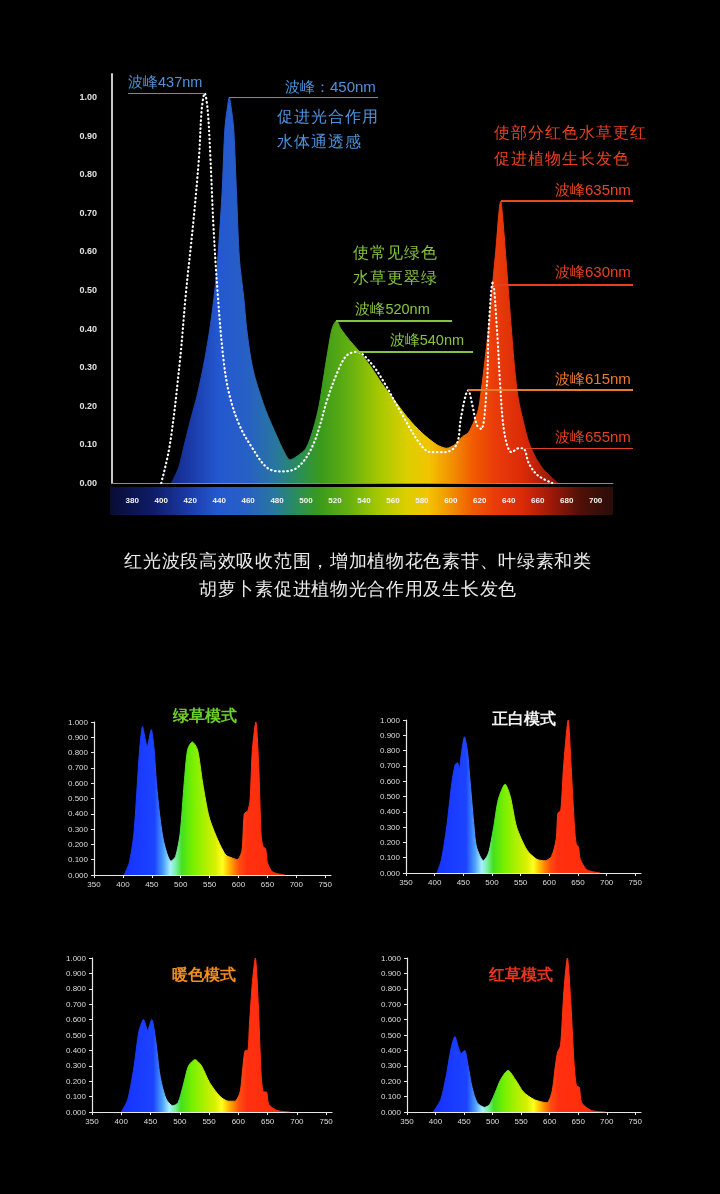 Image resolution: width=720 pixels, height=1194 pixels. What do you see at coordinates (277, 500) in the screenshot?
I see `x-tick-label: 480` at bounding box center [277, 500].